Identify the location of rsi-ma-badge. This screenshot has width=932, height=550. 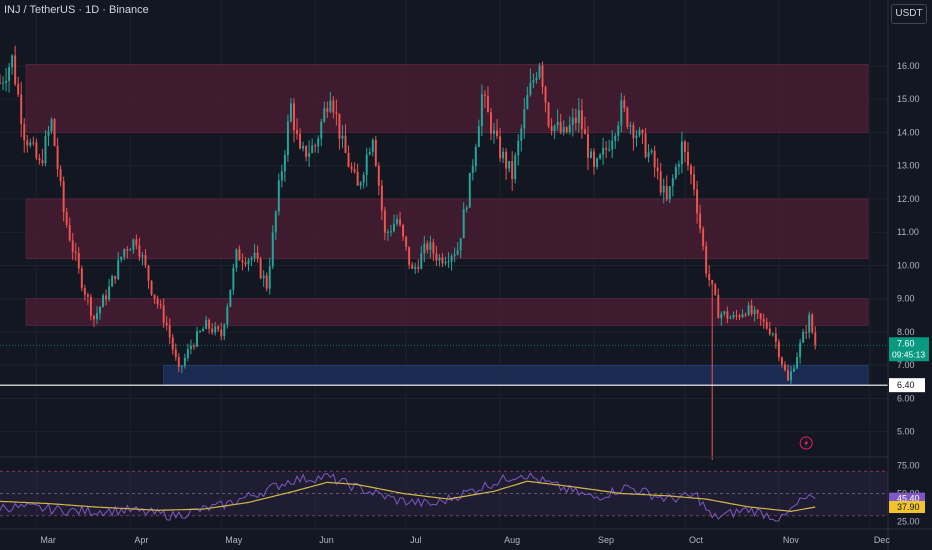
(907, 507).